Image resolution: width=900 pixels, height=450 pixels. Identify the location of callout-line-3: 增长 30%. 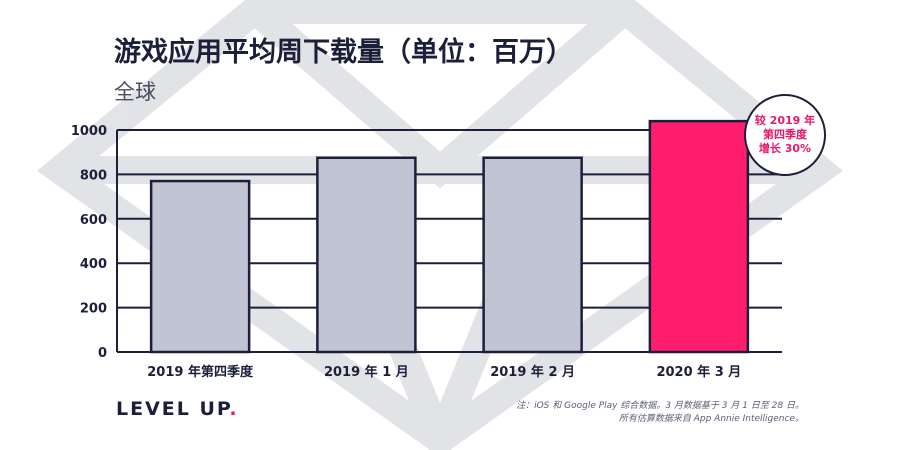
(785, 148).